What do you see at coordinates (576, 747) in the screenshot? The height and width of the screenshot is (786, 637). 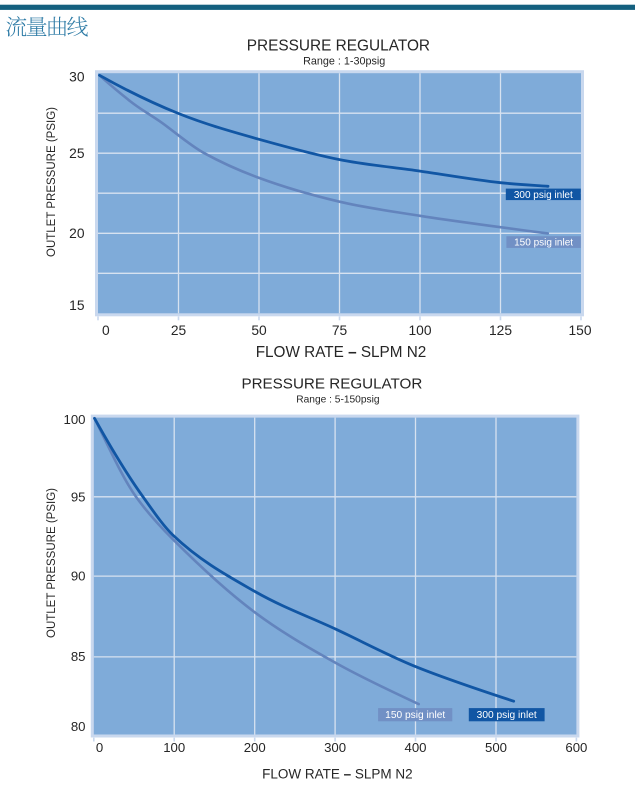 I see `svg-text: 600` at bounding box center [576, 747].